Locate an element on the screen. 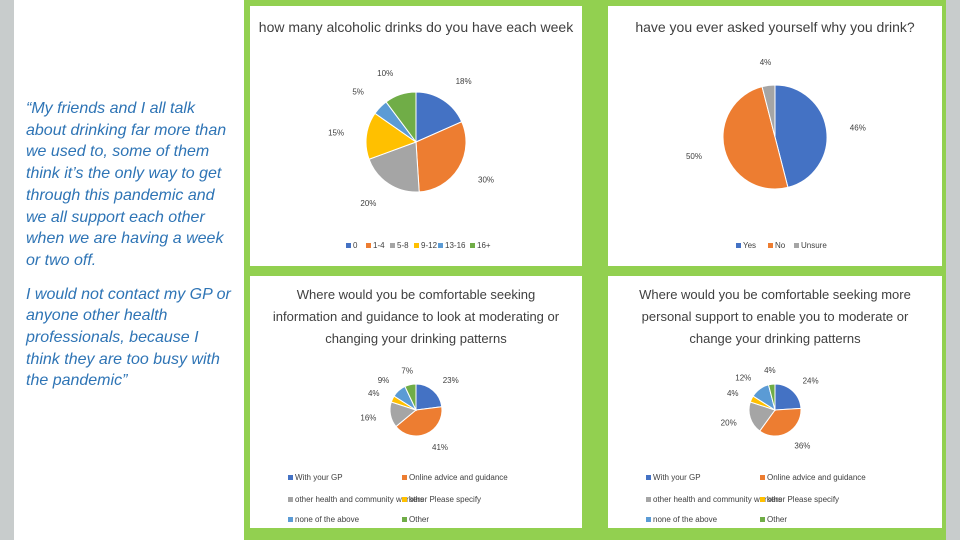 This screenshot has width=960, height=540. legend-swatch-no is located at coordinates (770, 245).